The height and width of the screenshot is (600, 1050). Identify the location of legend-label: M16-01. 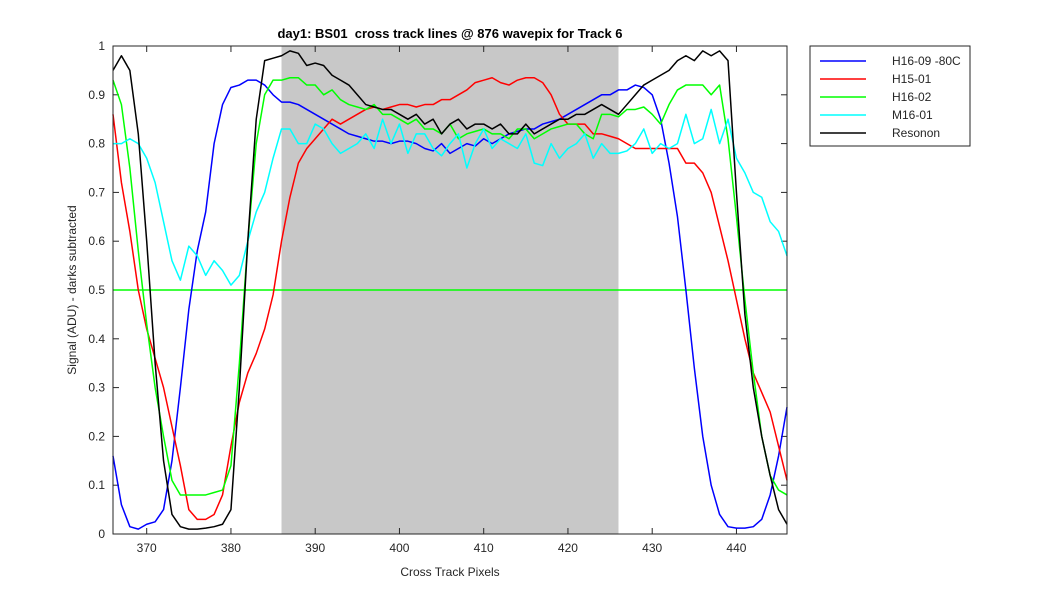
(912, 115).